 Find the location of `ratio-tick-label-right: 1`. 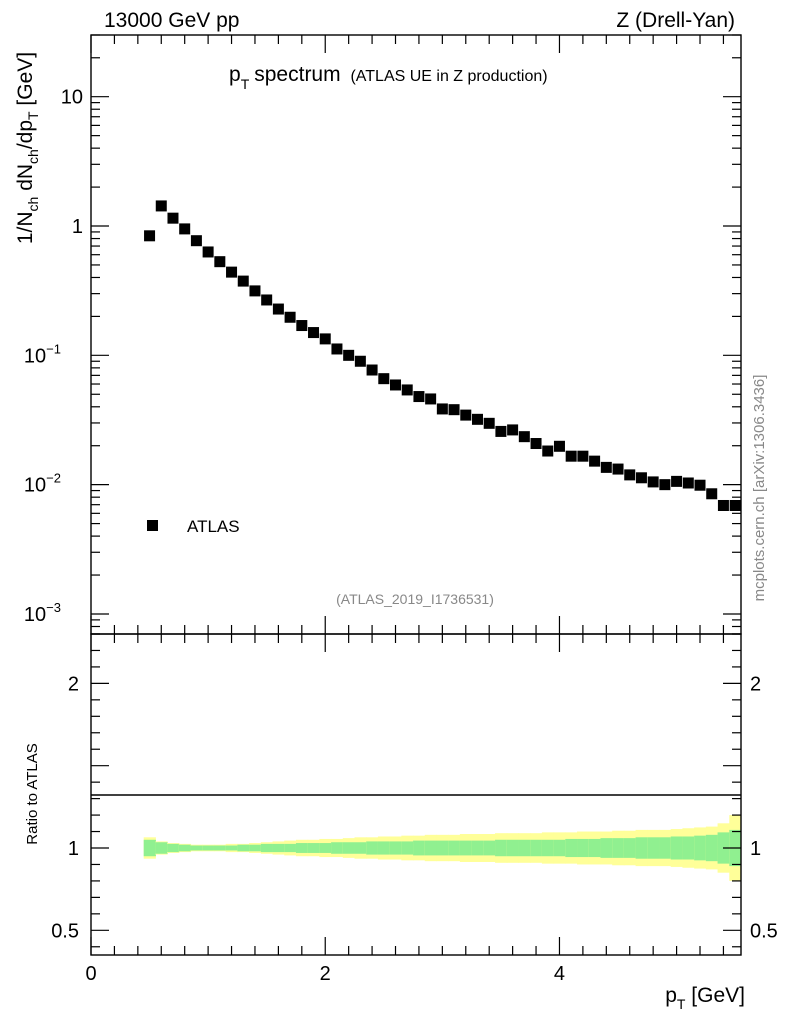

ratio-tick-label-right: 1 is located at coordinates (755, 849).